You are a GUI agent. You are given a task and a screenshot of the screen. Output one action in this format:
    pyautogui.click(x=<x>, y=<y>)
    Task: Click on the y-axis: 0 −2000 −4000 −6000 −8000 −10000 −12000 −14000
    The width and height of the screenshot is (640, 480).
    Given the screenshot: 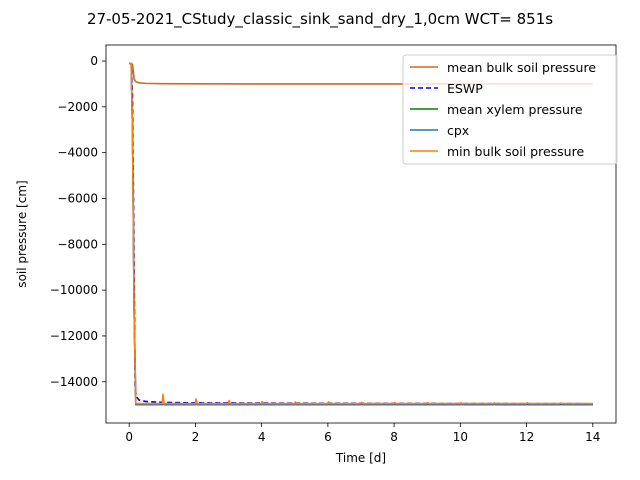 What is the action you would take?
    pyautogui.click(x=78, y=221)
    